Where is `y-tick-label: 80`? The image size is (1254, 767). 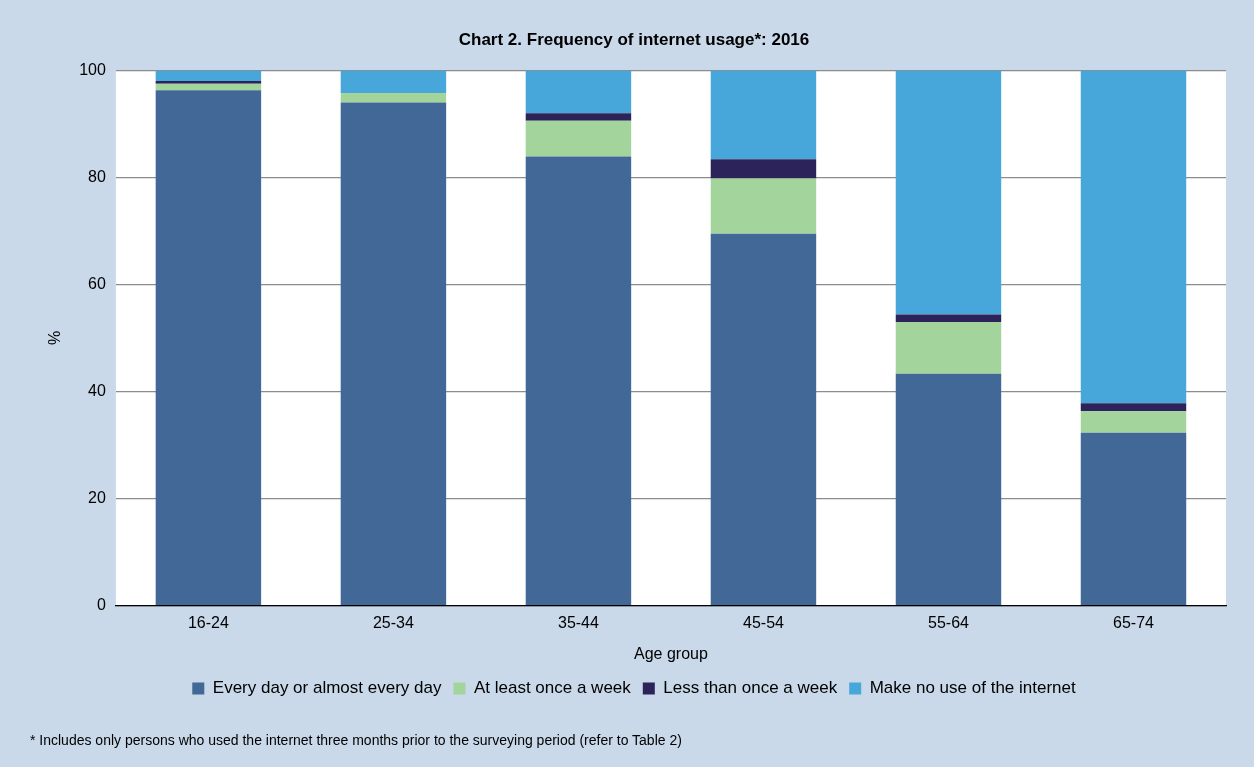
y-tick-label: 80 is located at coordinates (97, 176).